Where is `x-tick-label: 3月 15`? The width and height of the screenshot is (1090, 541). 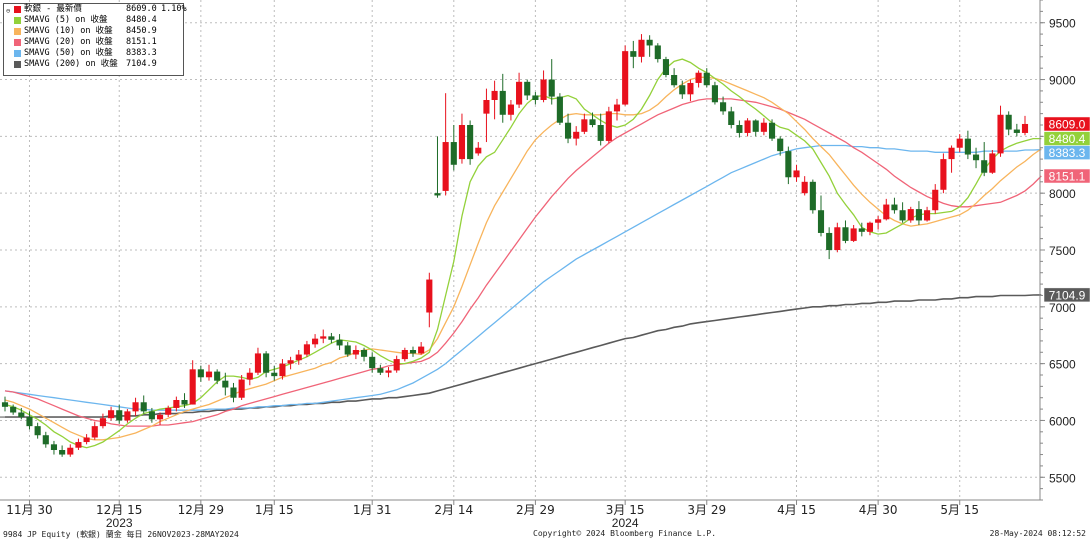
x-tick-label: 3月 15 is located at coordinates (625, 510).